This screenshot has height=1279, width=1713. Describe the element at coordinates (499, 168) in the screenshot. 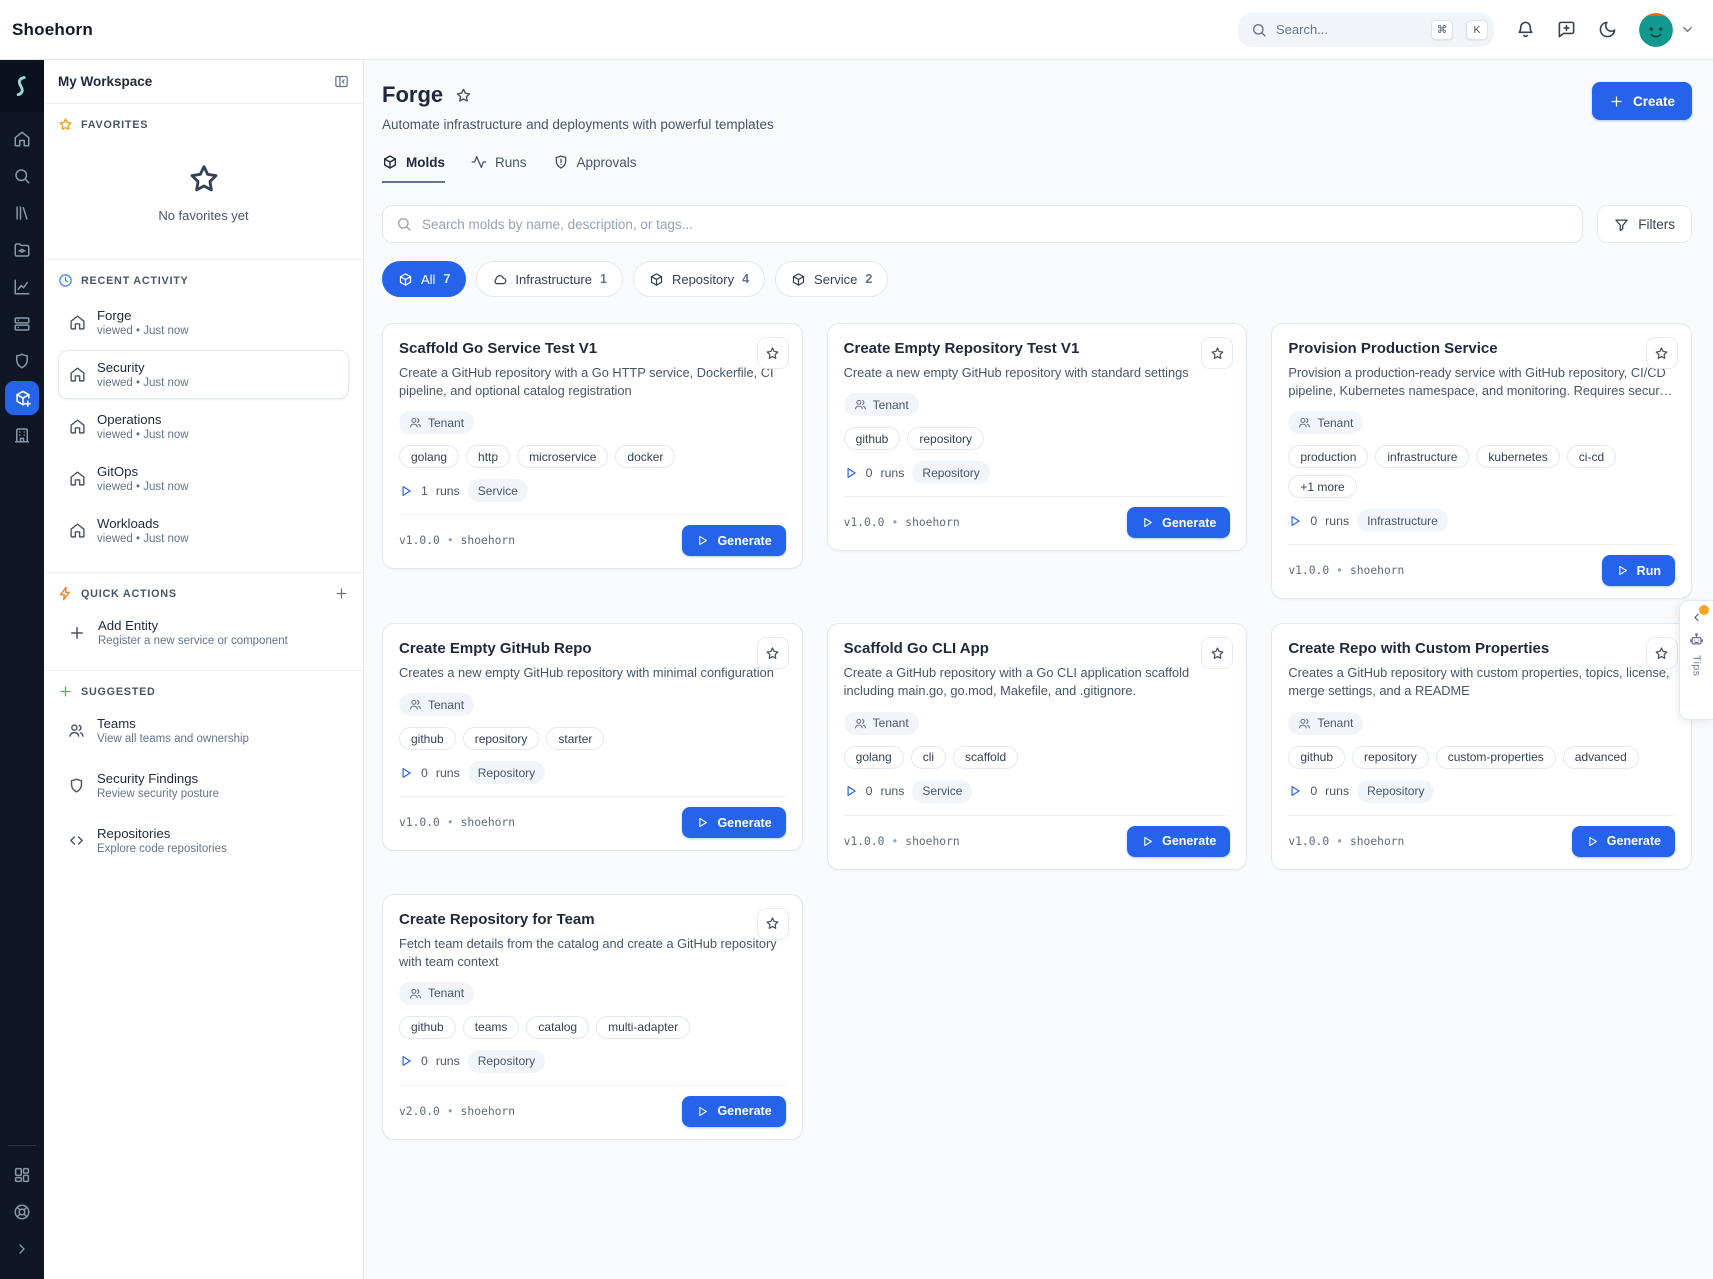

I see `tab-runs: Runs` at that location.